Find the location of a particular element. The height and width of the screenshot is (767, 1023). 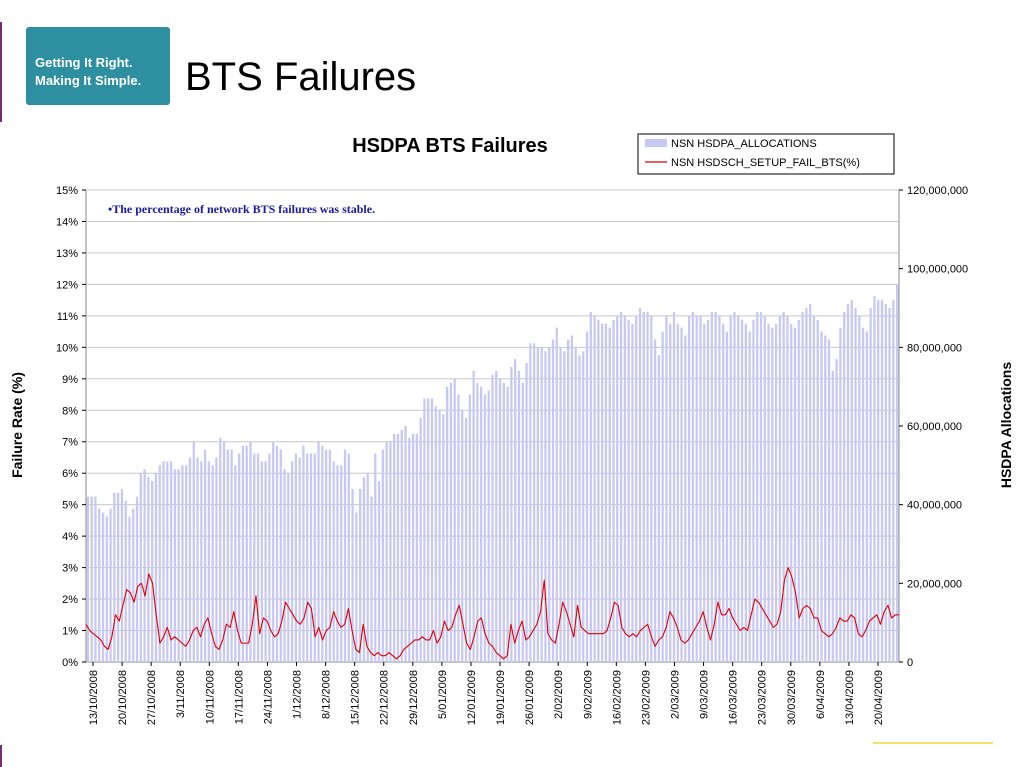

x-tick-label: 23/03/2009 is located at coordinates (763, 697).